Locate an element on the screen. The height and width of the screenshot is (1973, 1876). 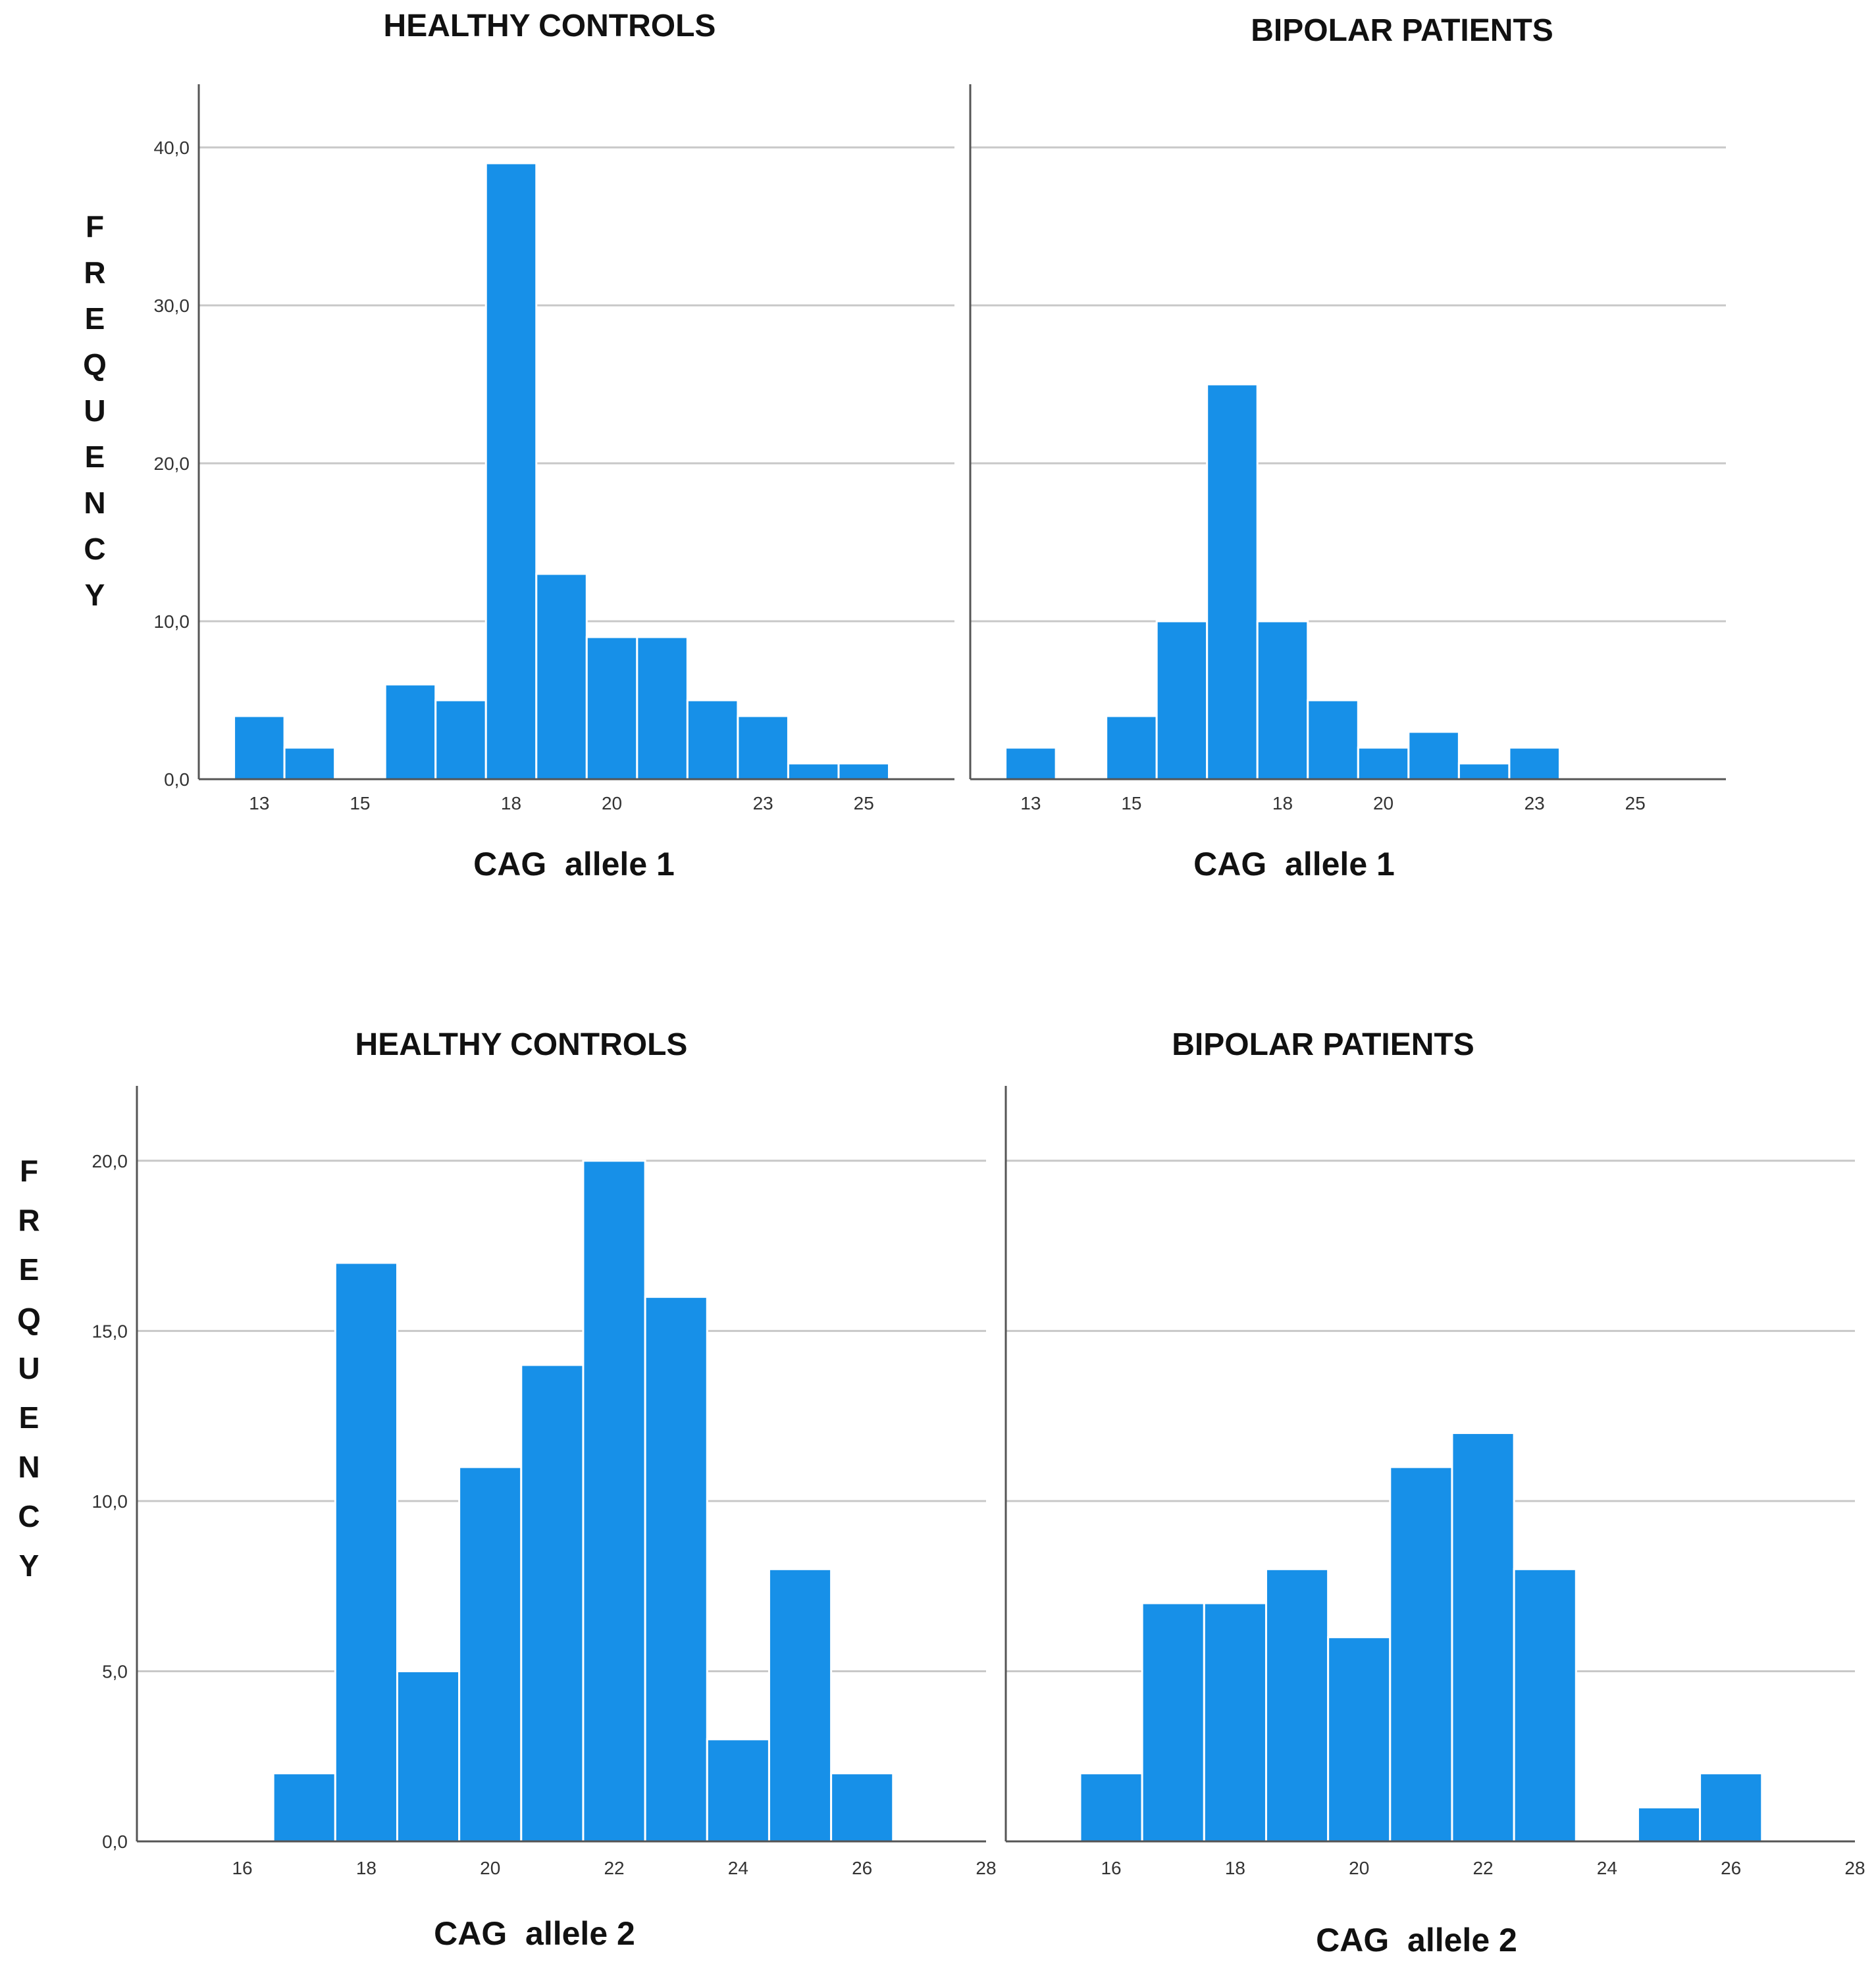
x-tick-label: 16 is located at coordinates (242, 1868).